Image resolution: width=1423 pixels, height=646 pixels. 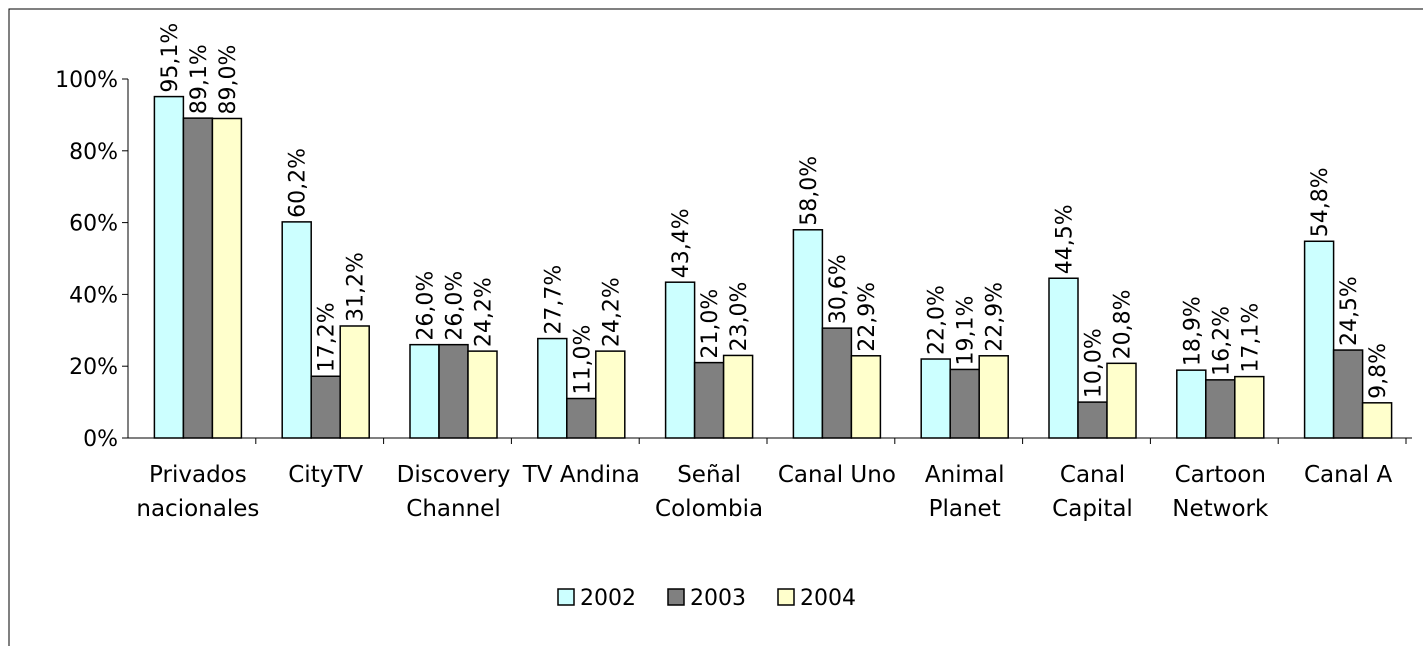 What do you see at coordinates (1349, 311) in the screenshot?
I see `value-label: 24,5%` at bounding box center [1349, 311].